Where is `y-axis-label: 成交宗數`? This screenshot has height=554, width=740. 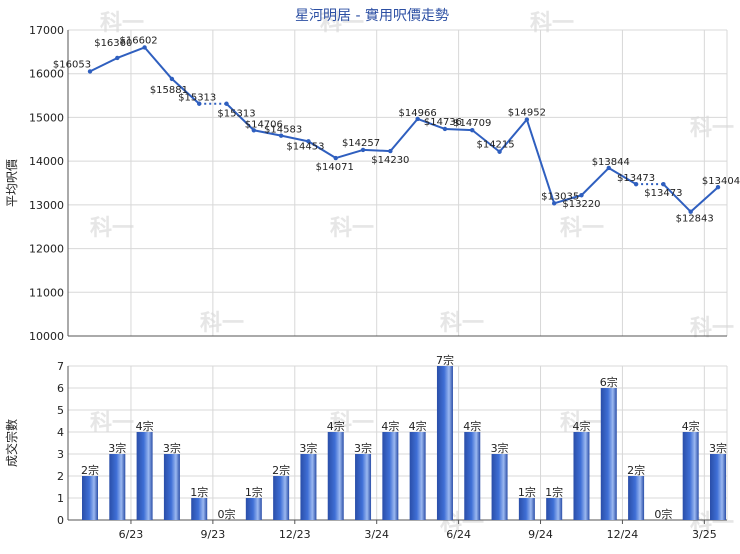 y-axis-label: 成交宗數 is located at coordinates (11, 443).